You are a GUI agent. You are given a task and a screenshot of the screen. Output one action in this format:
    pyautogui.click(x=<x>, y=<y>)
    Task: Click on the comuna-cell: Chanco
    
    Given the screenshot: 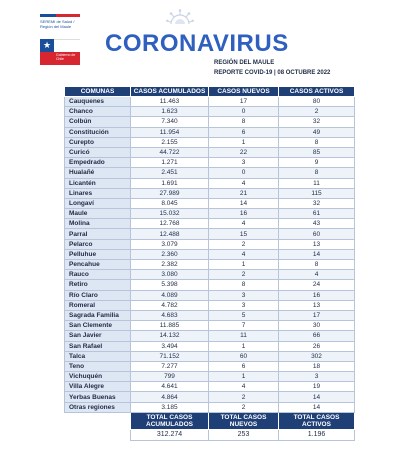 What is the action you would take?
    pyautogui.click(x=97, y=112)
    